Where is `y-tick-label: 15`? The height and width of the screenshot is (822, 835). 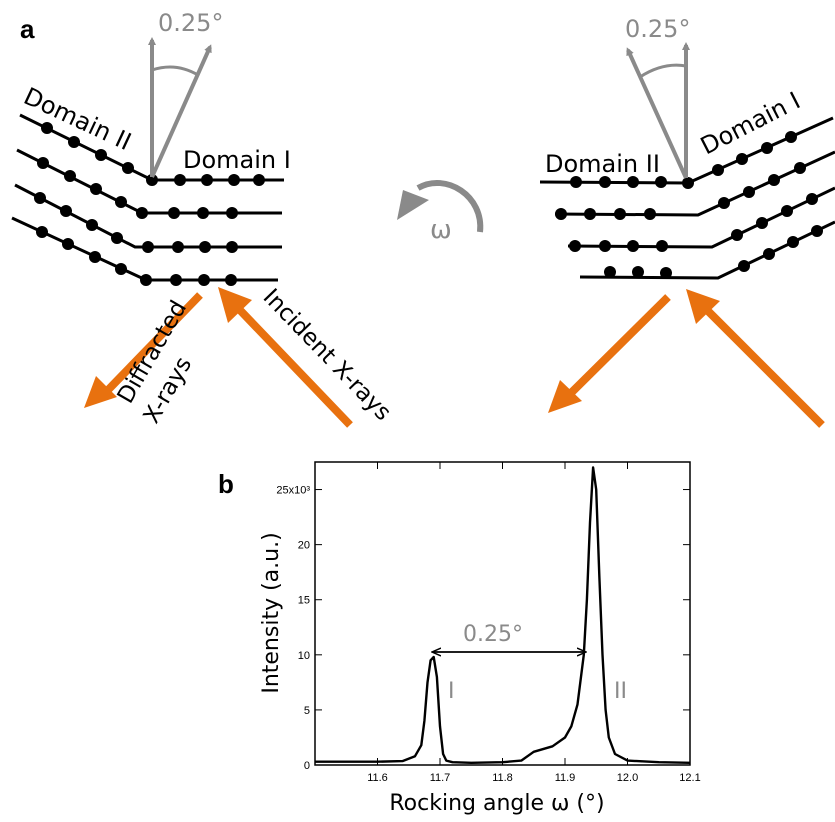 y-tick-label: 15 is located at coordinates (304, 601).